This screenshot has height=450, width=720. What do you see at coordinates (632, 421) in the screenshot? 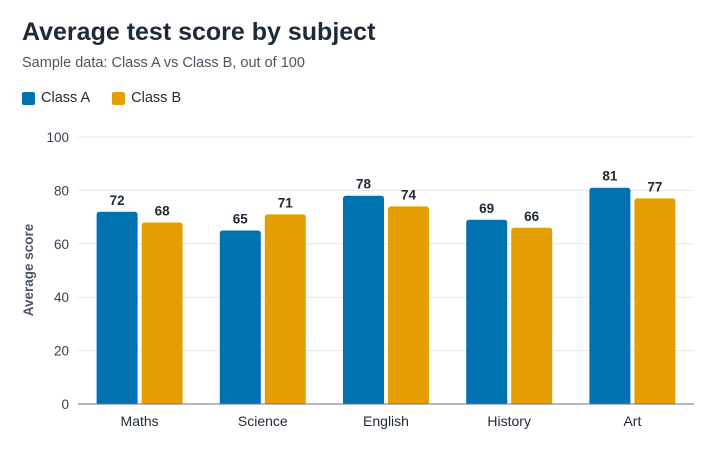
I see `x-tick-label: Art` at bounding box center [632, 421].